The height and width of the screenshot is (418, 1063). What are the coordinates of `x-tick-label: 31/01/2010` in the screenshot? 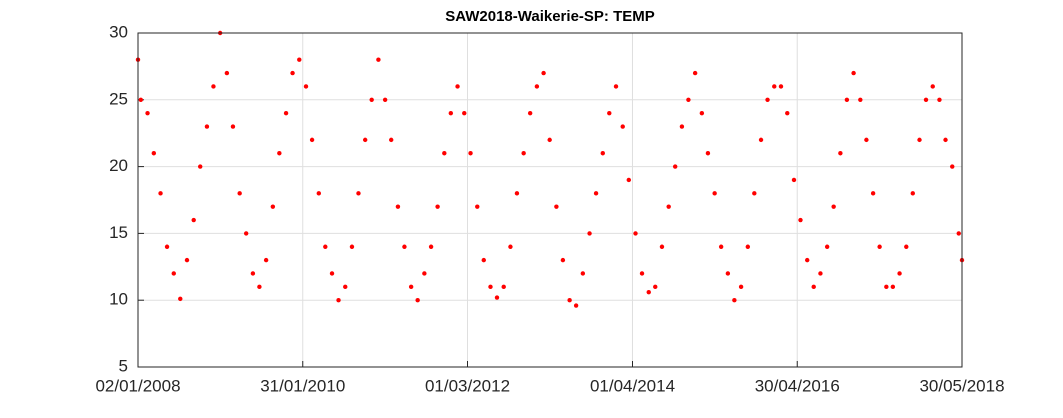 It's located at (302, 385).